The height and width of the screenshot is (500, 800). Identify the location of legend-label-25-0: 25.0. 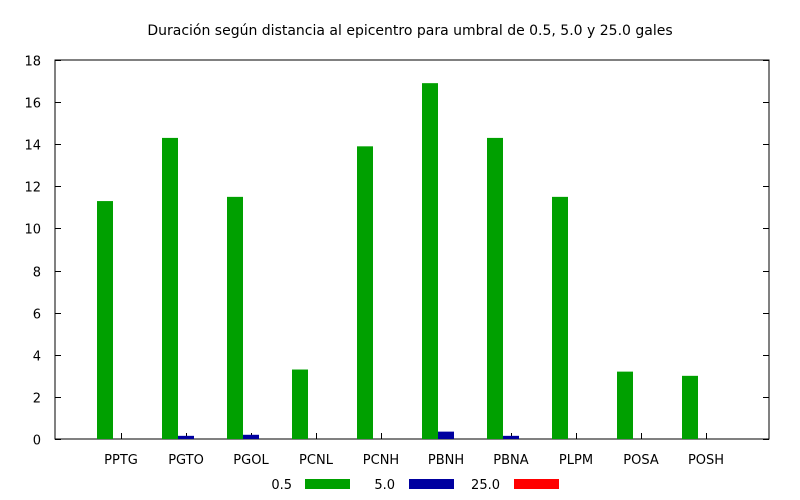
(485, 485).